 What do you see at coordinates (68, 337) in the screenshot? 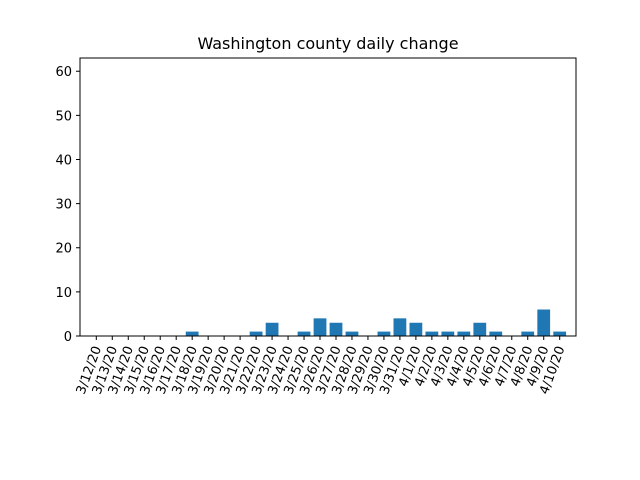
I see `y-tick-label: 0` at bounding box center [68, 337].